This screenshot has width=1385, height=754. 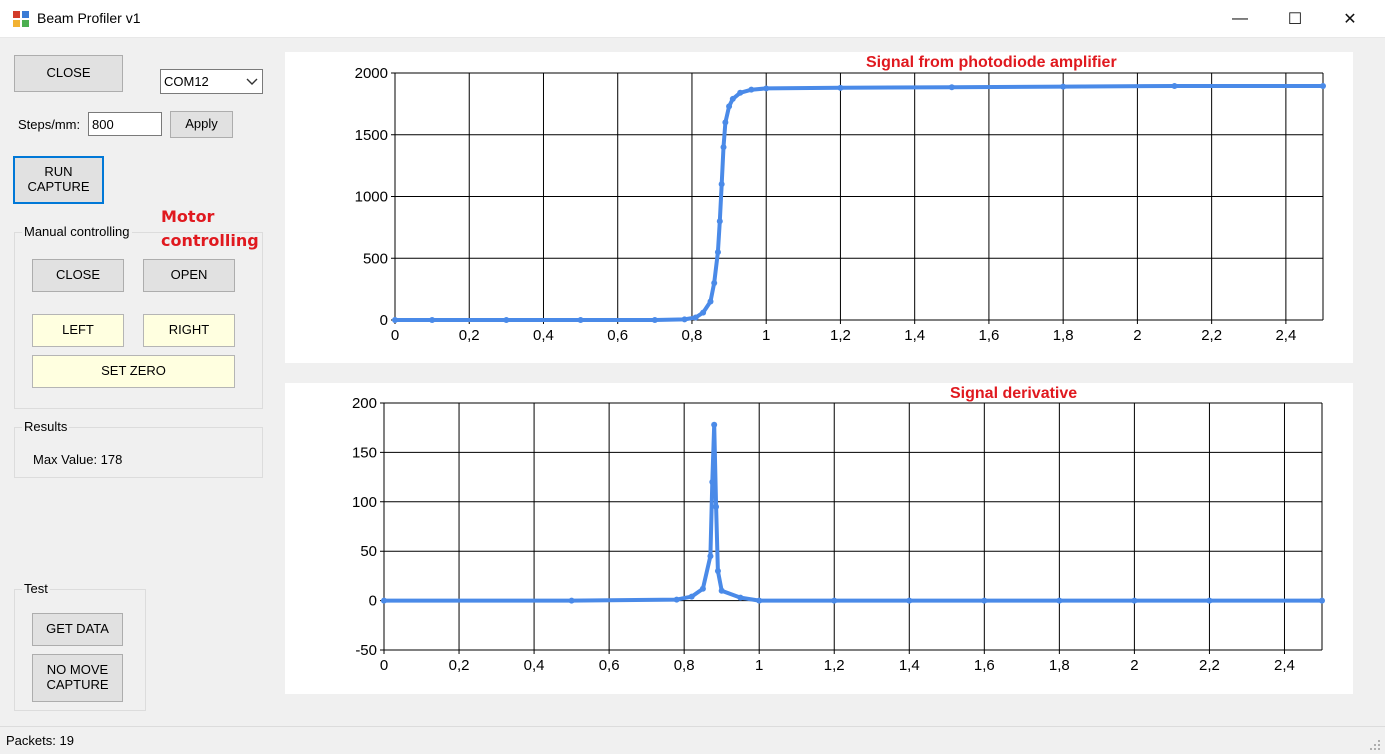 I want to click on bottom-chart-title: Signal derivative, so click(x=1013, y=393).